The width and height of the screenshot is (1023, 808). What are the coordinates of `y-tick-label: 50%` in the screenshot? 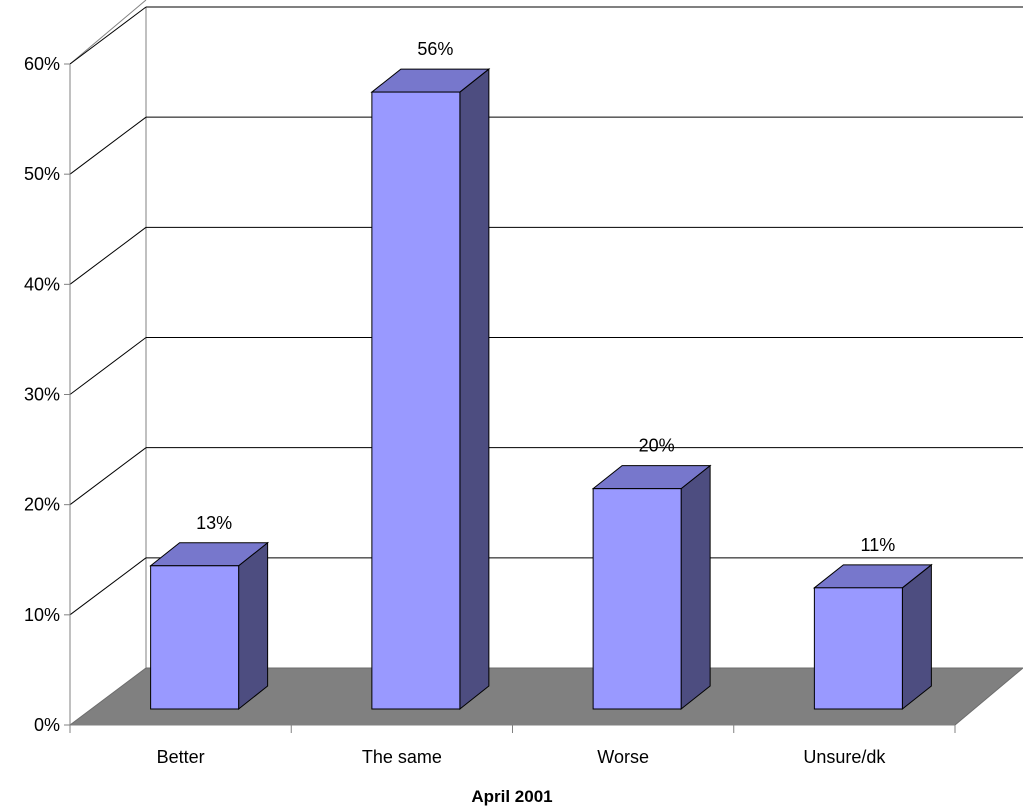 It's located at (42, 174).